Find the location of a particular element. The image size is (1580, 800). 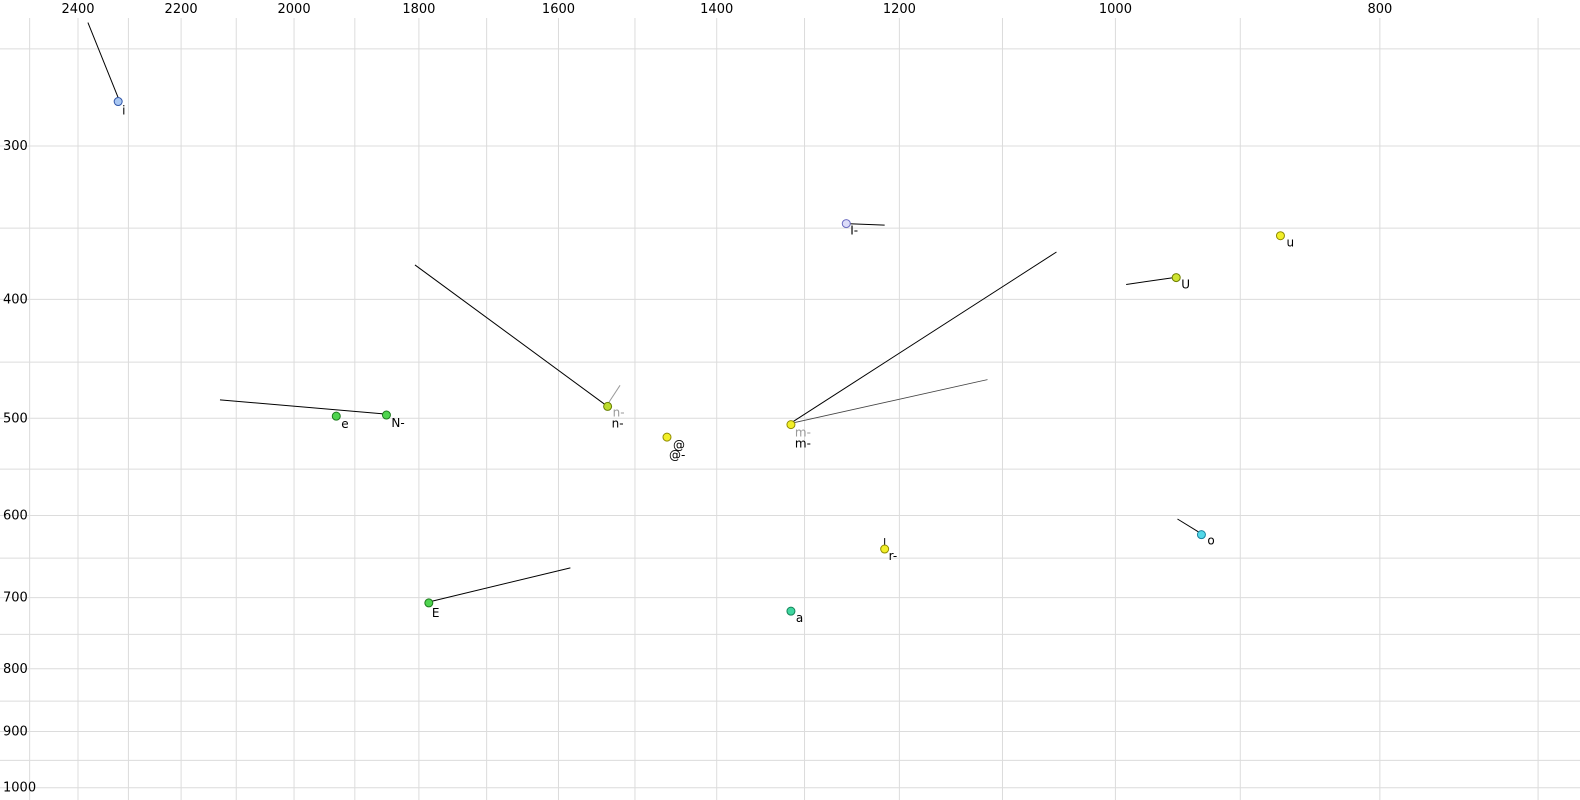

y-axis-tick-label: 1000 is located at coordinates (19, 788).